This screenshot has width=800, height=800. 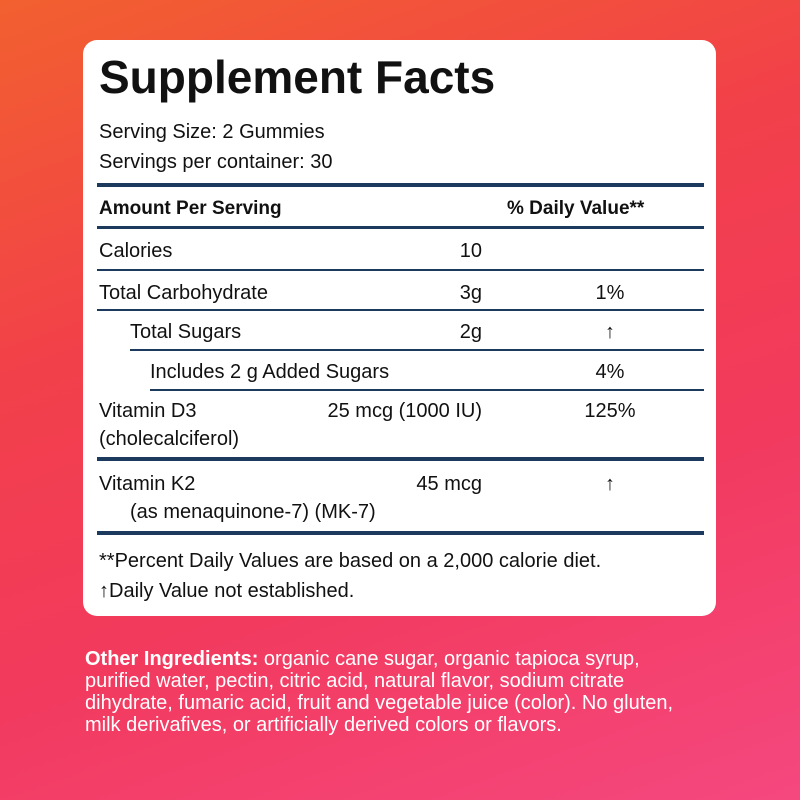 What do you see at coordinates (297, 77) in the screenshot?
I see `title: Supplement Facts` at bounding box center [297, 77].